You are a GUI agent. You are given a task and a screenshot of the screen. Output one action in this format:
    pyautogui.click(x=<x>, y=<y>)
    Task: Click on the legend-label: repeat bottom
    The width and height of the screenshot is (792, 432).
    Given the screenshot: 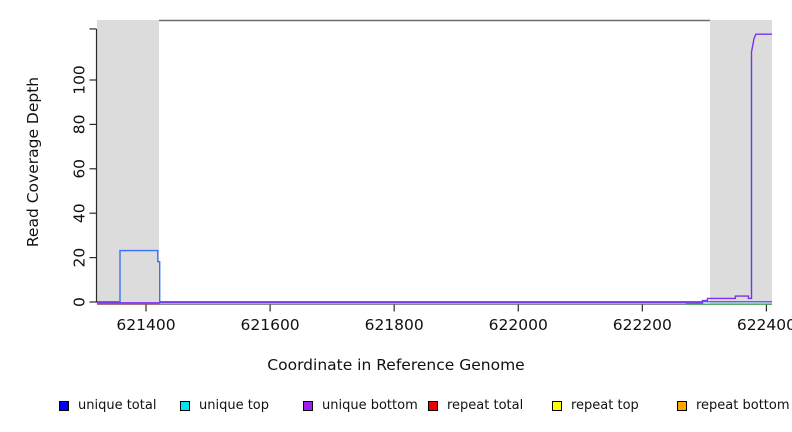 What is the action you would take?
    pyautogui.click(x=743, y=405)
    